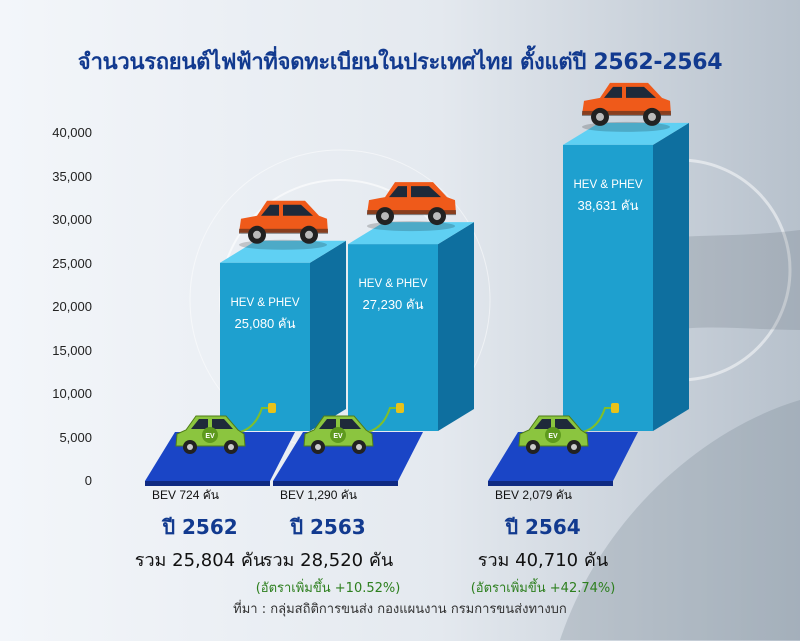 The width and height of the screenshot is (800, 641). I want to click on bev-value-label: BEV 2,079 คัน, so click(533, 495).